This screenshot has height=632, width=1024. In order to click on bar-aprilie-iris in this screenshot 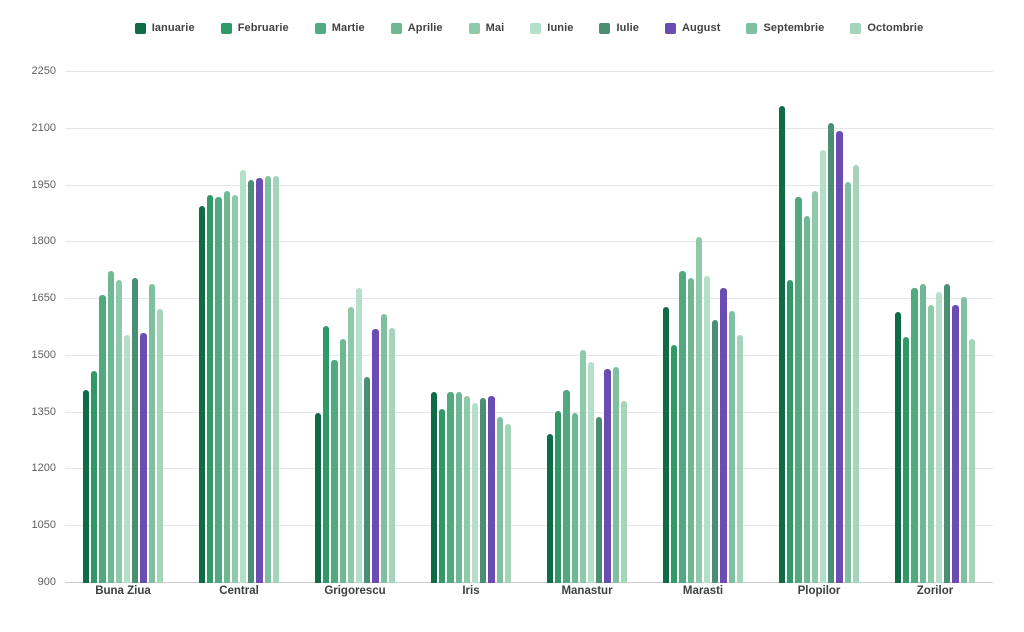, I will do `click(458, 487)`.